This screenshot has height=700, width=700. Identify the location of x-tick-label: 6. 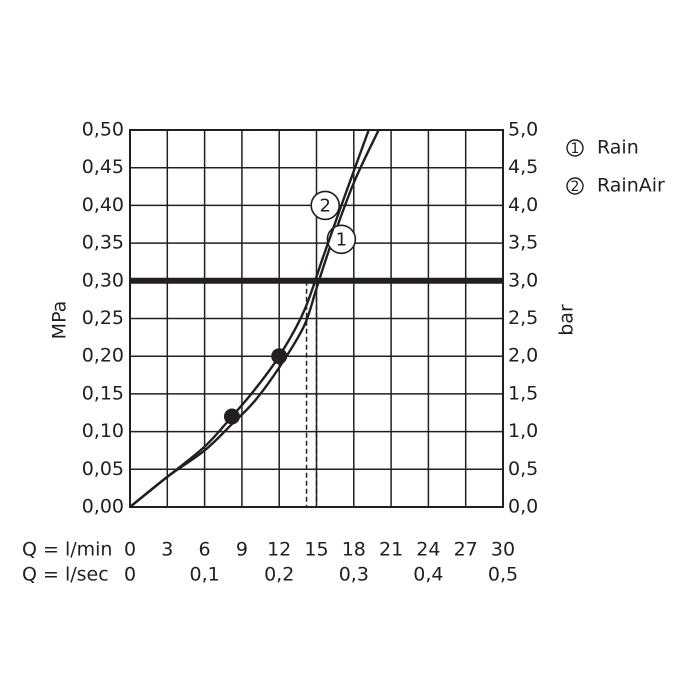
(205, 550).